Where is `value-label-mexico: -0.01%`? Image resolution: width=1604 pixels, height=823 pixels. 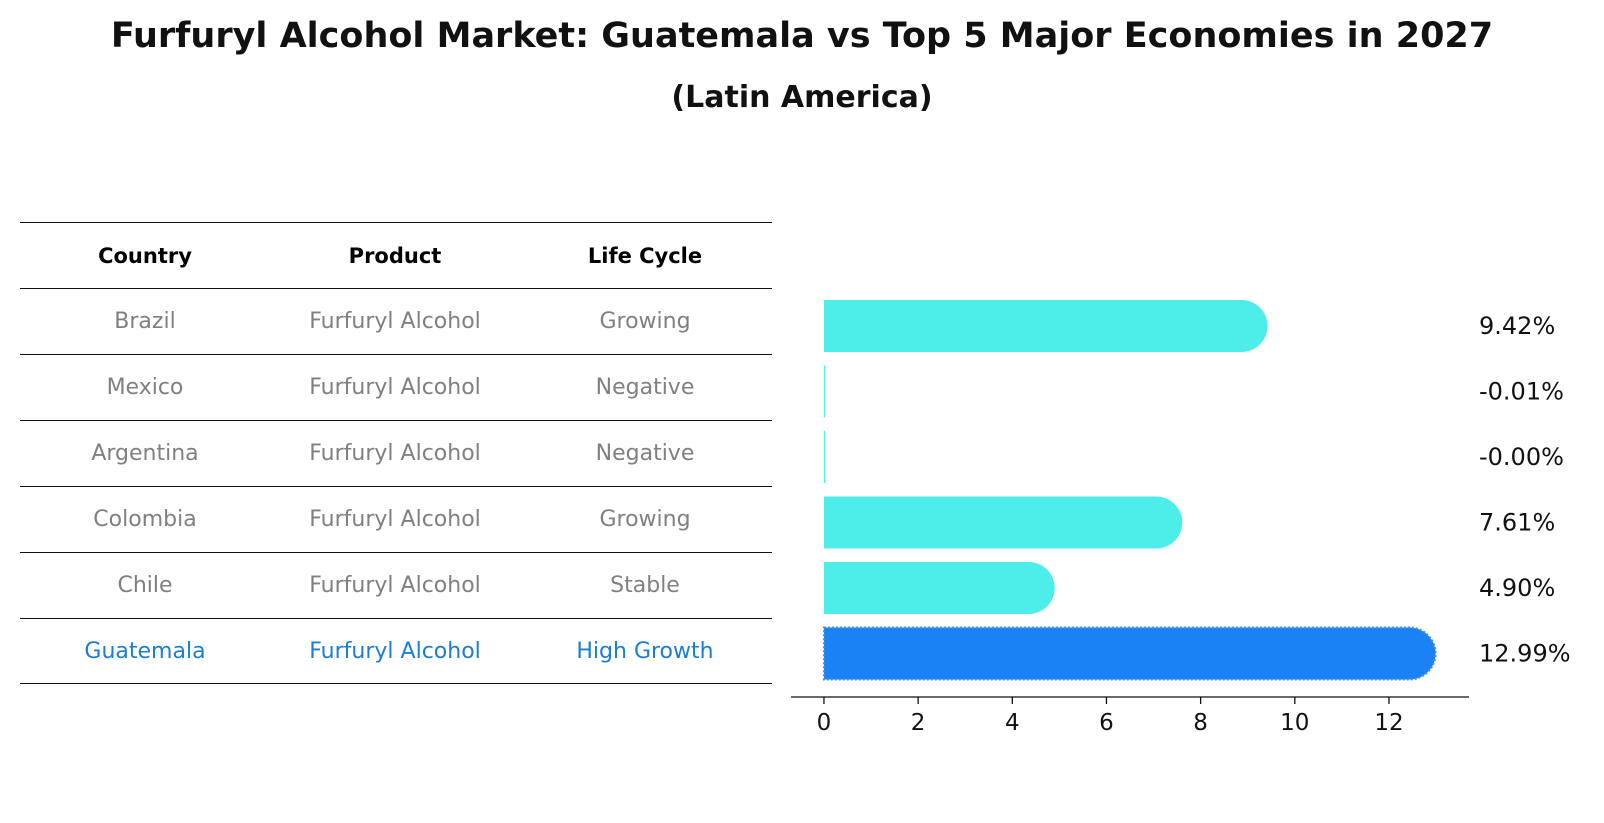
value-label-mexico: -0.01% is located at coordinates (1521, 392).